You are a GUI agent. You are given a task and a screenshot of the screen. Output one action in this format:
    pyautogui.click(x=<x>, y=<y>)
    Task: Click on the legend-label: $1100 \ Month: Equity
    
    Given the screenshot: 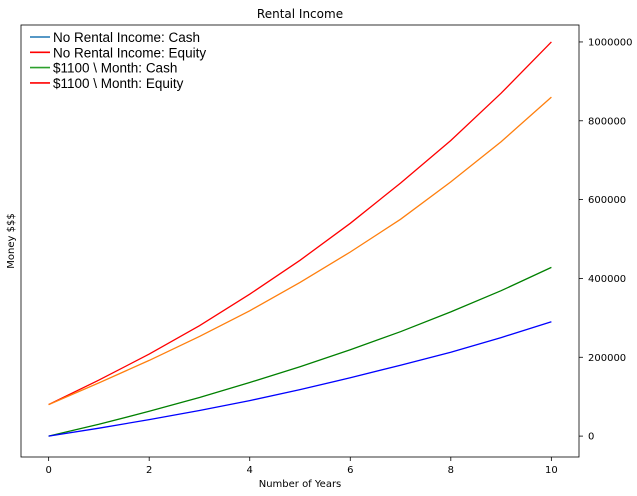 What is the action you would take?
    pyautogui.click(x=118, y=83)
    